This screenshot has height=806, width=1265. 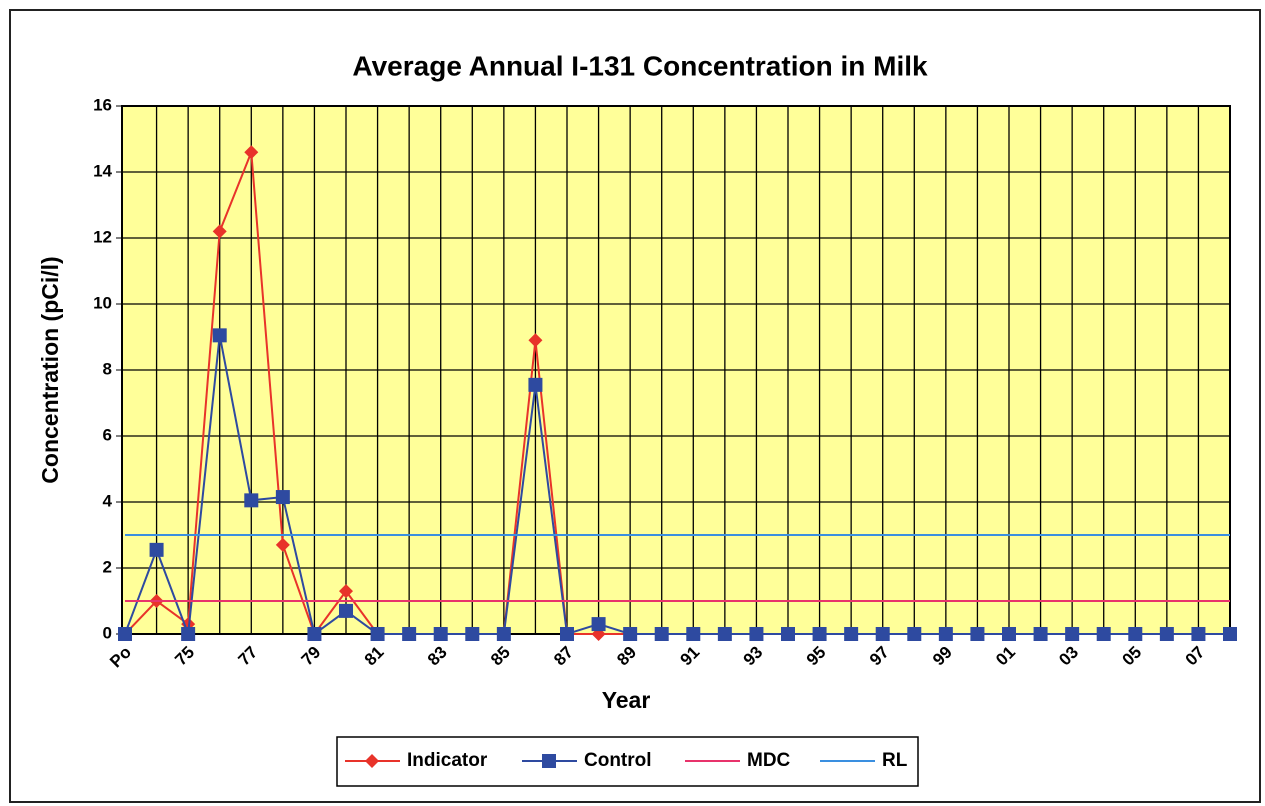 What do you see at coordinates (102, 302) in the screenshot?
I see `y-tick-label: 10` at bounding box center [102, 302].